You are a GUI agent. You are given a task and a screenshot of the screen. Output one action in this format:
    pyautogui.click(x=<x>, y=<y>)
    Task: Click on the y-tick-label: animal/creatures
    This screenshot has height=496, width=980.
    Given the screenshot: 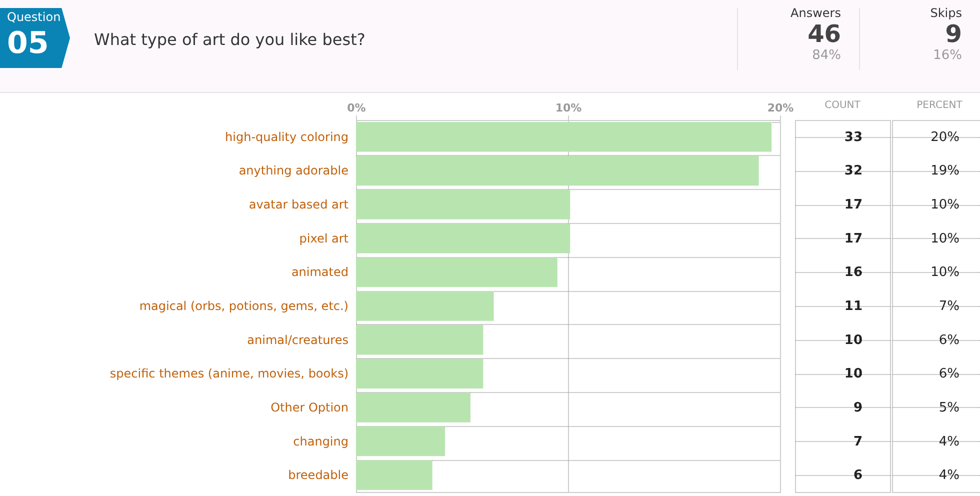 What is the action you would take?
    pyautogui.click(x=297, y=339)
    